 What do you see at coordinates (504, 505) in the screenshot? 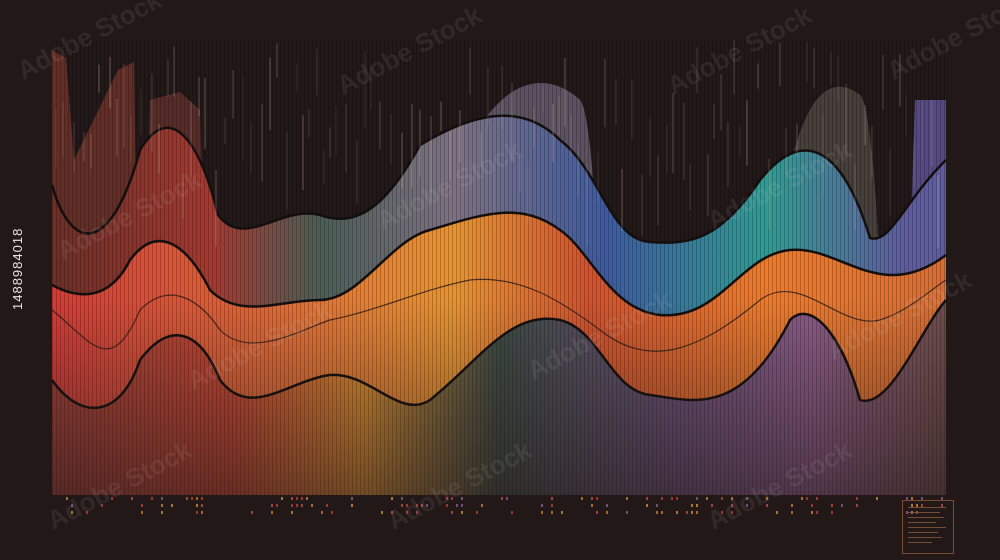
I see `baseline-dashes` at bounding box center [504, 505].